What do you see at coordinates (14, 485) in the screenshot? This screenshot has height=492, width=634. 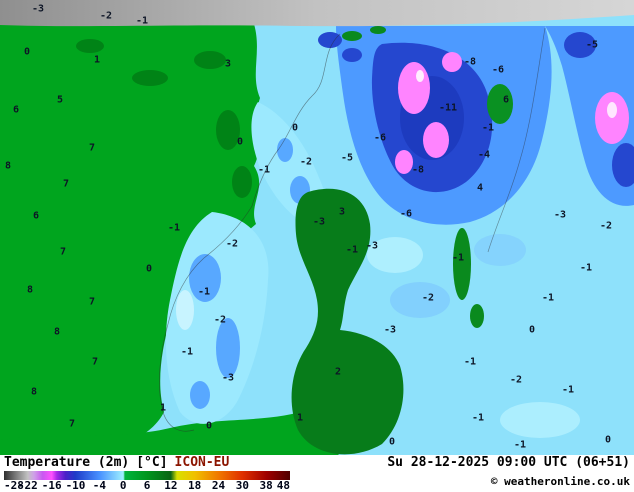 I see `scale-tick: -28` at bounding box center [14, 485].